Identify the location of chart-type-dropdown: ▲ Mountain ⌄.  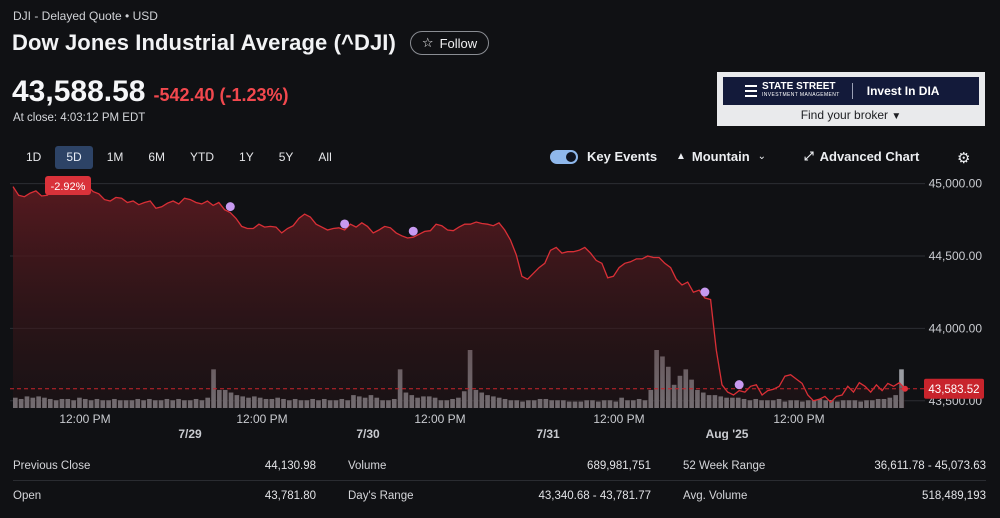
(721, 156).